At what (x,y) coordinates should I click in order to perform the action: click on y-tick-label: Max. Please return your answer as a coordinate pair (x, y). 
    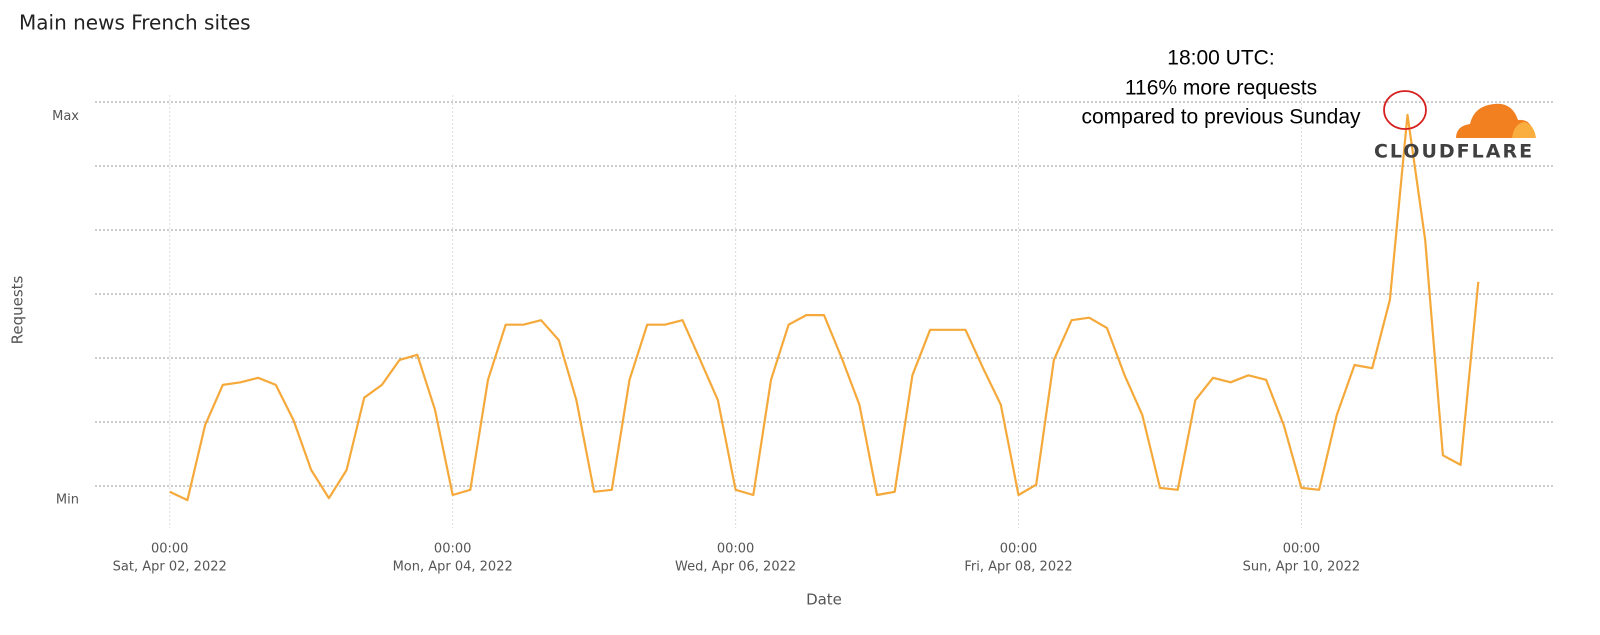
    Looking at the image, I should click on (65, 116).